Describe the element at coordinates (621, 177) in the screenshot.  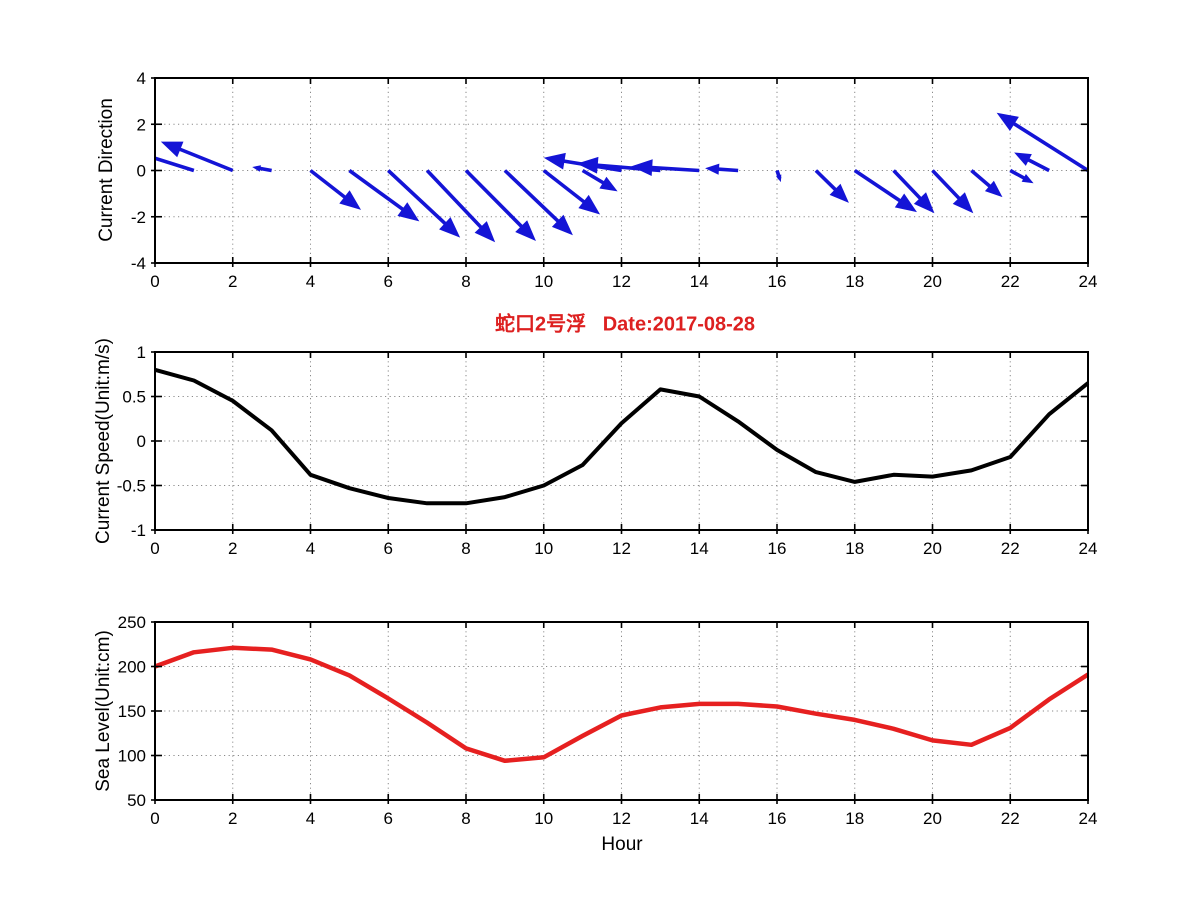
I see `quiver-group` at that location.